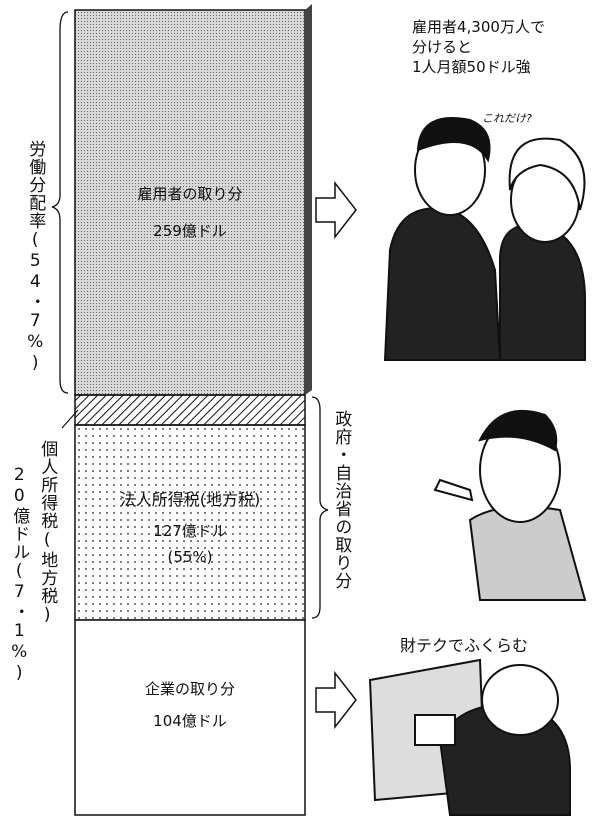 This screenshot has height=826, width=606. What do you see at coordinates (320, 507) in the screenshot?
I see `government-brace` at bounding box center [320, 507].